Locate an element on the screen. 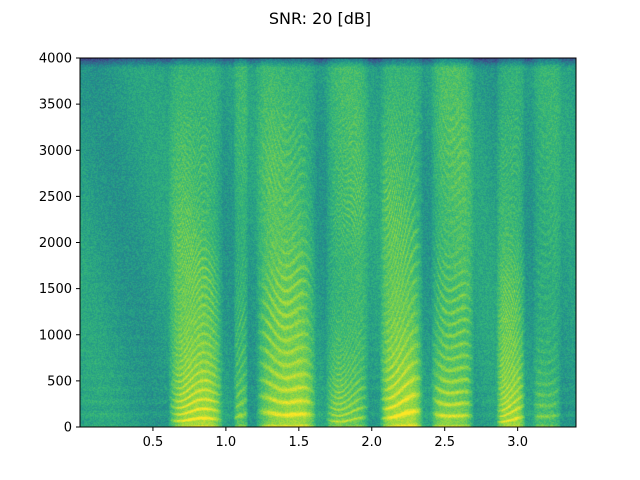 This screenshot has height=480, width=640. x-tick-label: 2.0 is located at coordinates (371, 442).